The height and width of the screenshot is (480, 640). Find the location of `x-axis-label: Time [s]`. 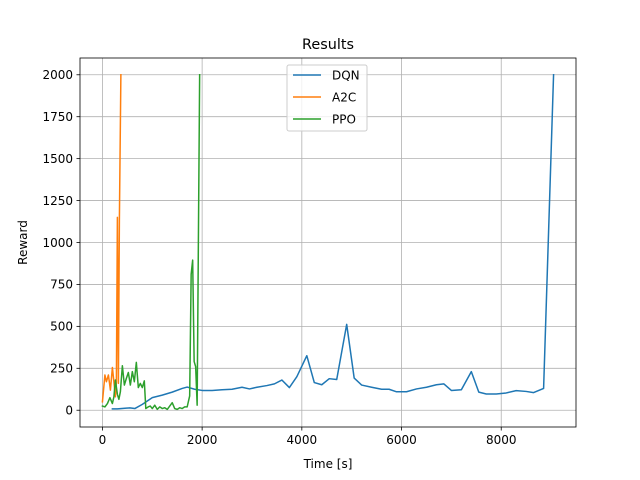

x-axis-label: Time [s] is located at coordinates (328, 464).